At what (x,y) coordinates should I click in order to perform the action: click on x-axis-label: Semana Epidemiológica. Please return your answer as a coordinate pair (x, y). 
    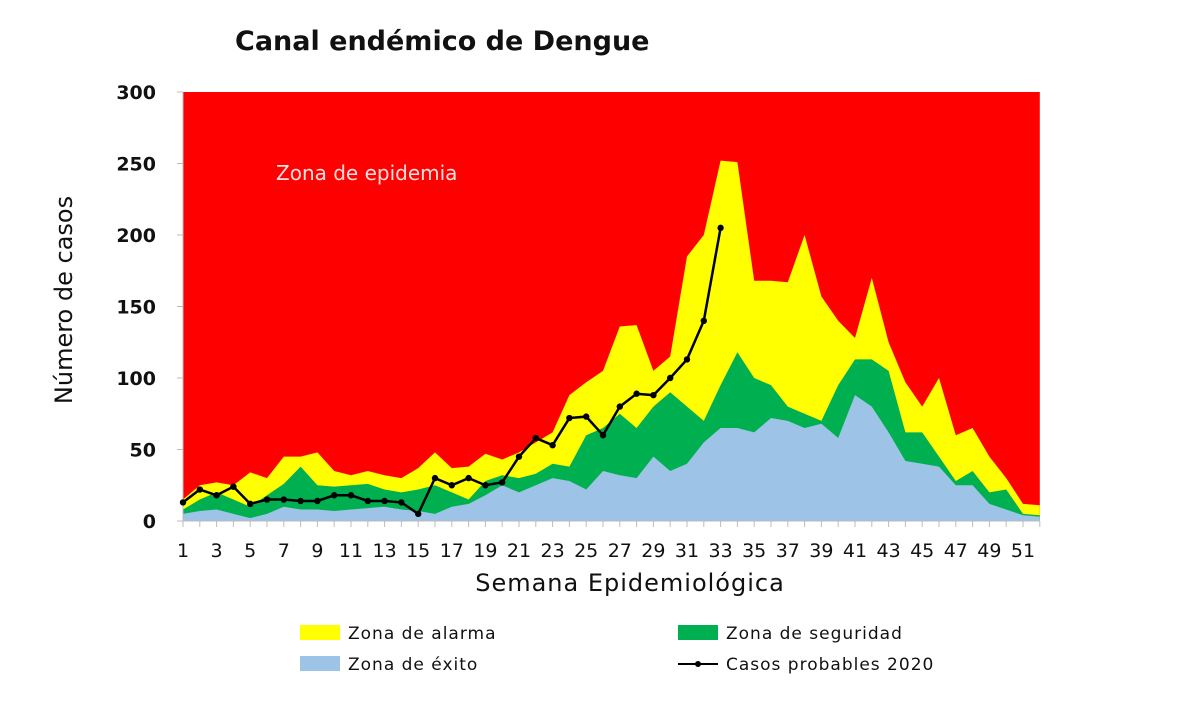
    Looking at the image, I should click on (630, 583).